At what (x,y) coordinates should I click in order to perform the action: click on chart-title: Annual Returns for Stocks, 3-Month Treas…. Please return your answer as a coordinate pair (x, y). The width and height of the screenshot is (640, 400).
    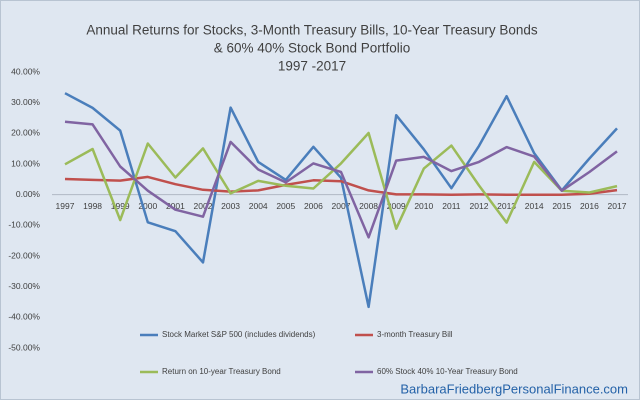
    Looking at the image, I should click on (311, 30).